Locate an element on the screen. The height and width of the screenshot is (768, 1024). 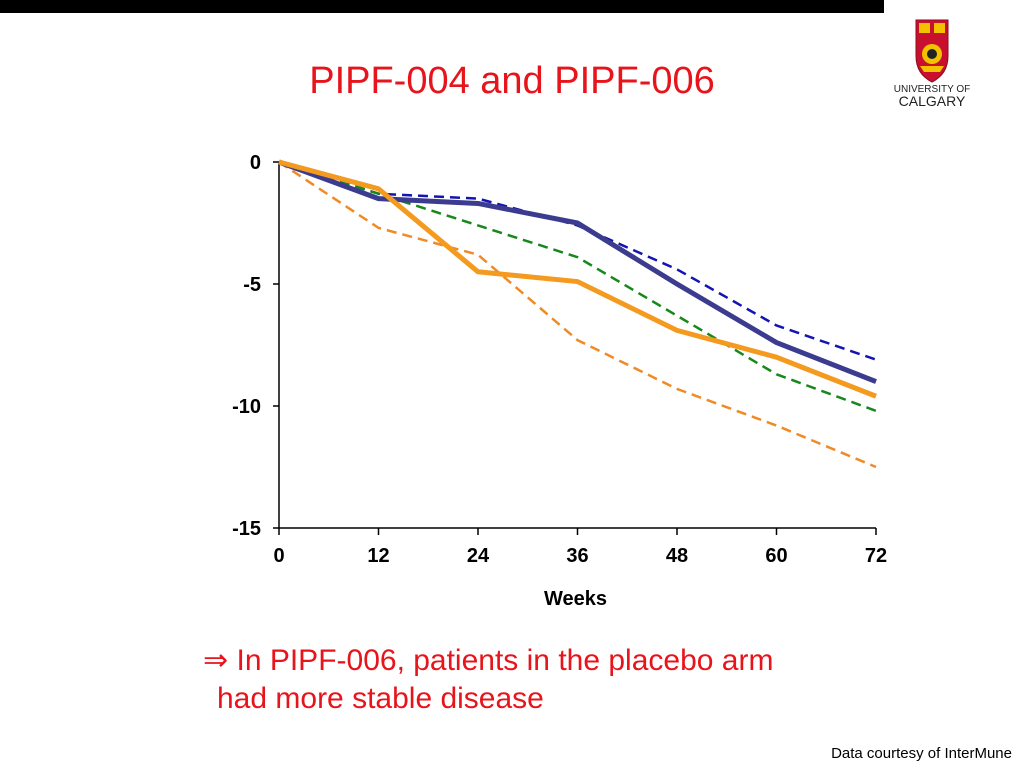
callout-line-2: had more stable disease is located at coordinates (380, 698).